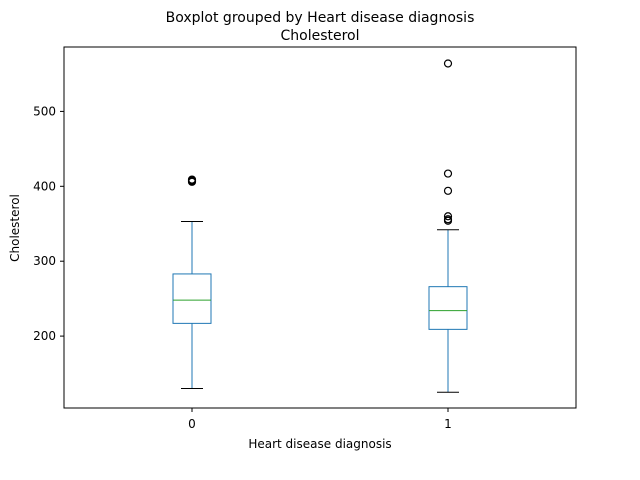 This screenshot has width=640, height=480. Describe the element at coordinates (44, 111) in the screenshot. I see `y-tick-label: 500` at that location.